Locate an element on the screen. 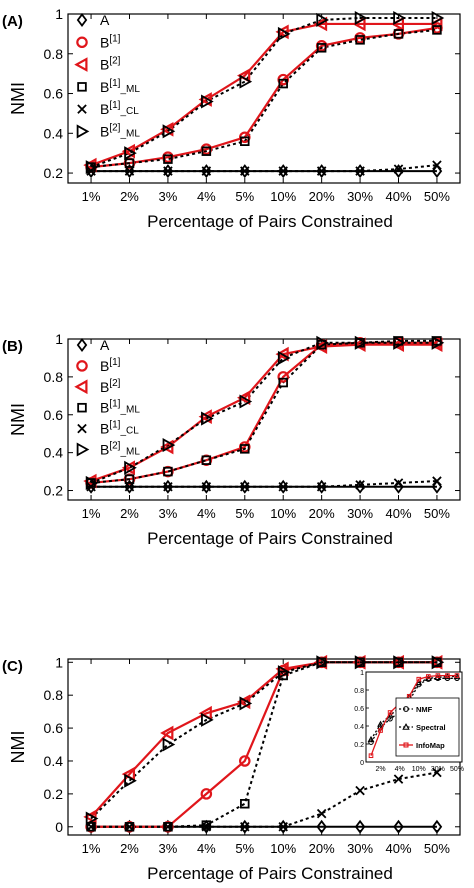 Image resolution: width=474 pixels, height=888 pixels. legend-sup: [2] is located at coordinates (114, 61).